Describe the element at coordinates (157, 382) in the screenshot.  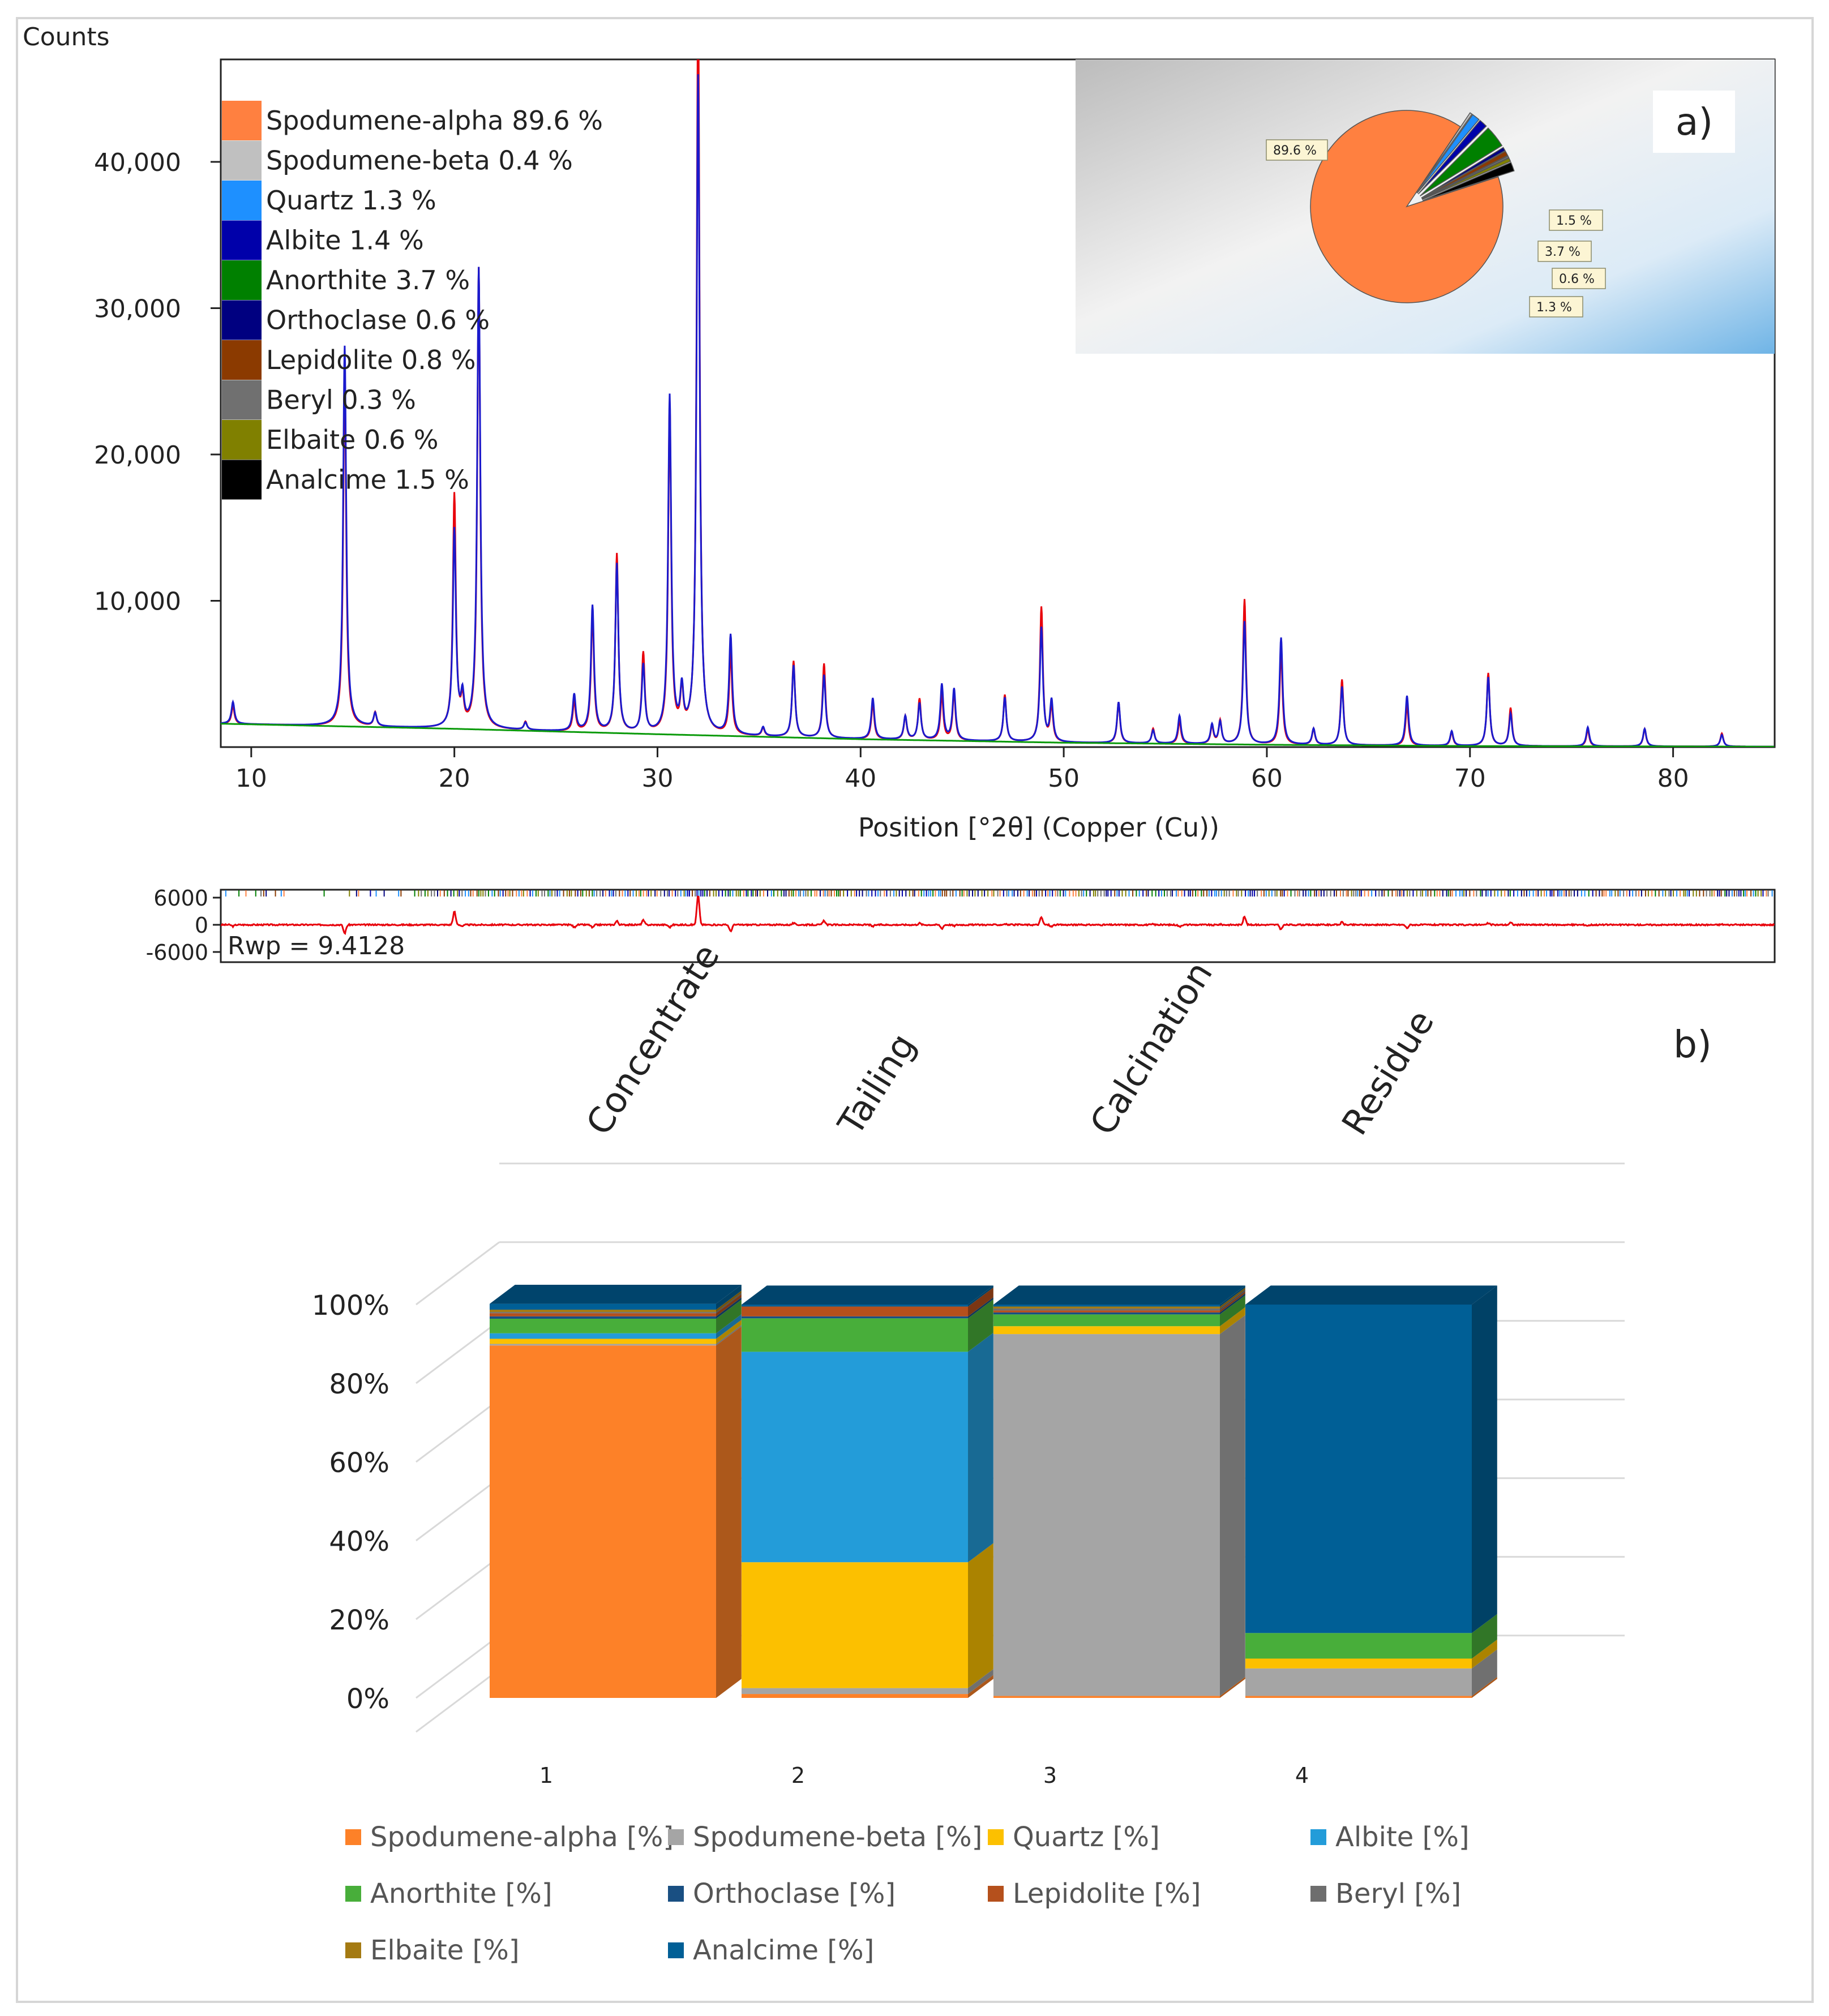
I see `y-axis: 10,000 20,000 30,000 40,000` at that location.